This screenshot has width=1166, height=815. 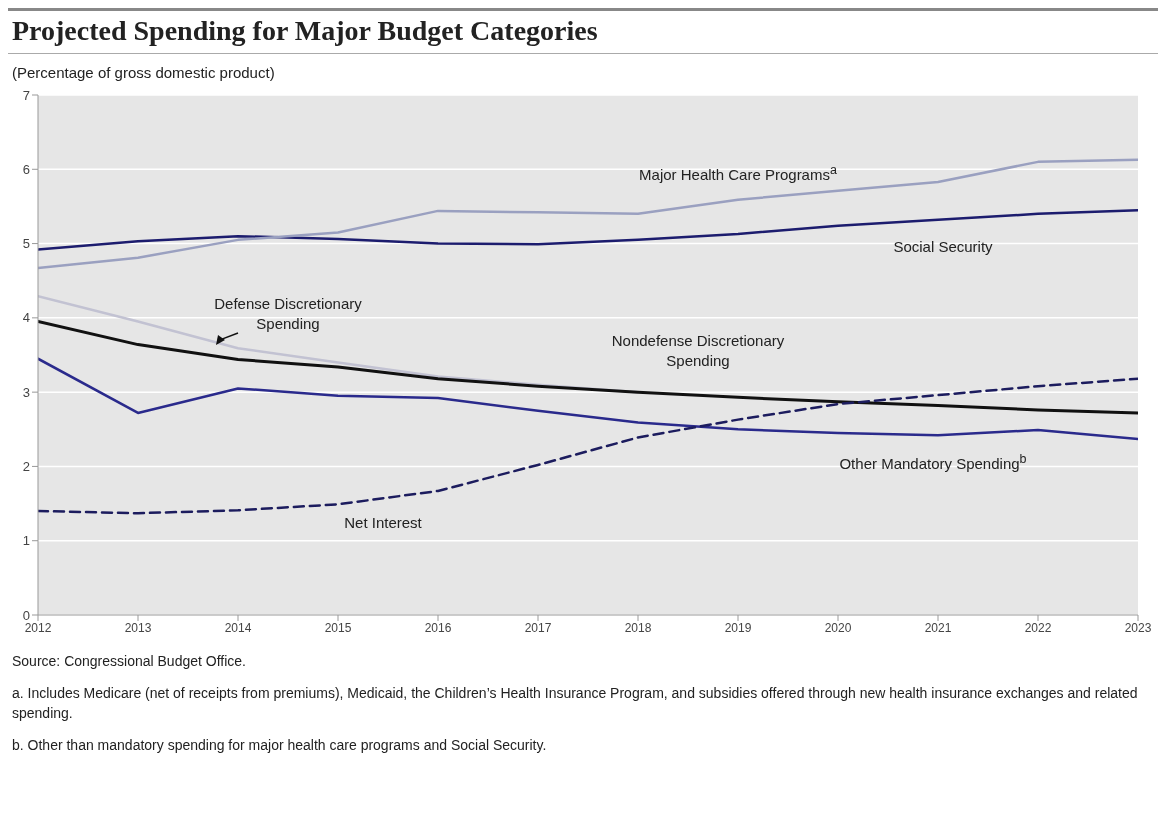 What do you see at coordinates (26, 244) in the screenshot?
I see `y-tick-label: 5` at bounding box center [26, 244].